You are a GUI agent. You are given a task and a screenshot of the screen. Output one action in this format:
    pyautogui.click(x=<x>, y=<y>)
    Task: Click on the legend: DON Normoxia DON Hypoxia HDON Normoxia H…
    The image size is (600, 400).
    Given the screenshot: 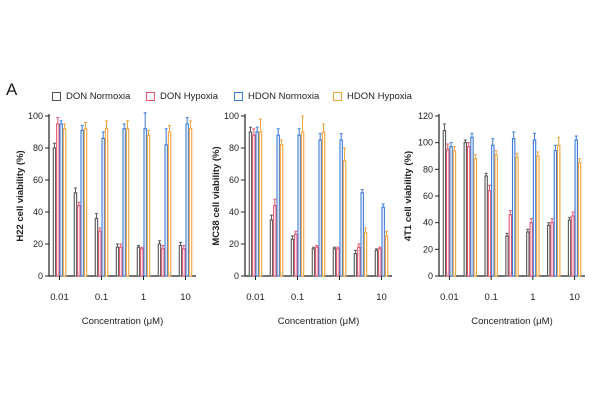 What is the action you would take?
    pyautogui.click(x=300, y=98)
    